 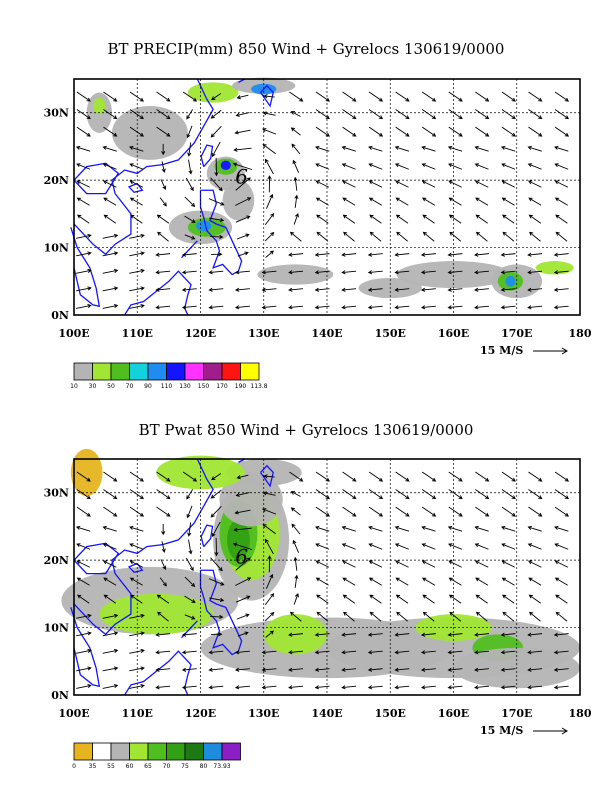 What do you see at coordinates (56, 248) in the screenshot?
I see `lat-tick-label: 10N` at bounding box center [56, 248].